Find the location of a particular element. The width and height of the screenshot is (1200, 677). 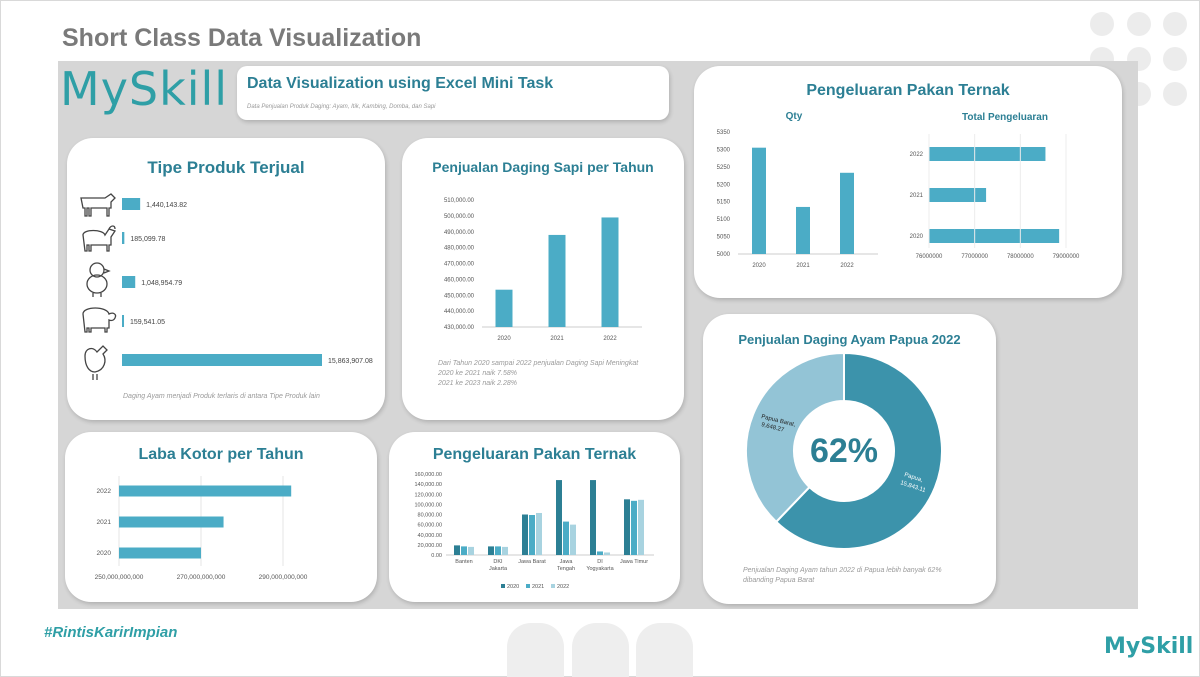

y-tick-label: 60,000.00 is located at coordinates (430, 526).